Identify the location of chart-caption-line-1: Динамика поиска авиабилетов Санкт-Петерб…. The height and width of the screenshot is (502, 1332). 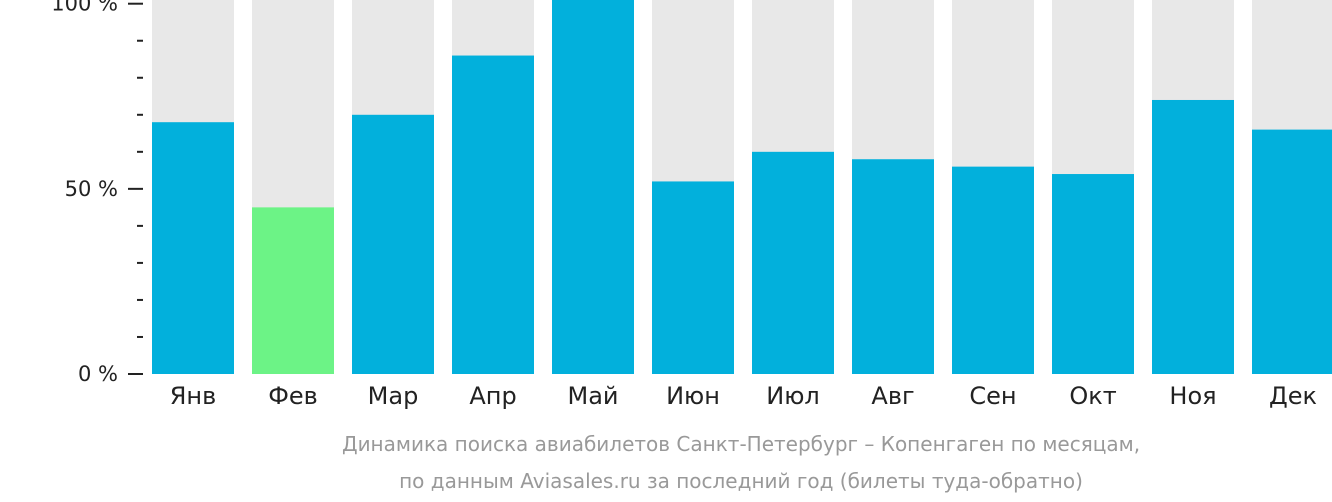
(741, 444).